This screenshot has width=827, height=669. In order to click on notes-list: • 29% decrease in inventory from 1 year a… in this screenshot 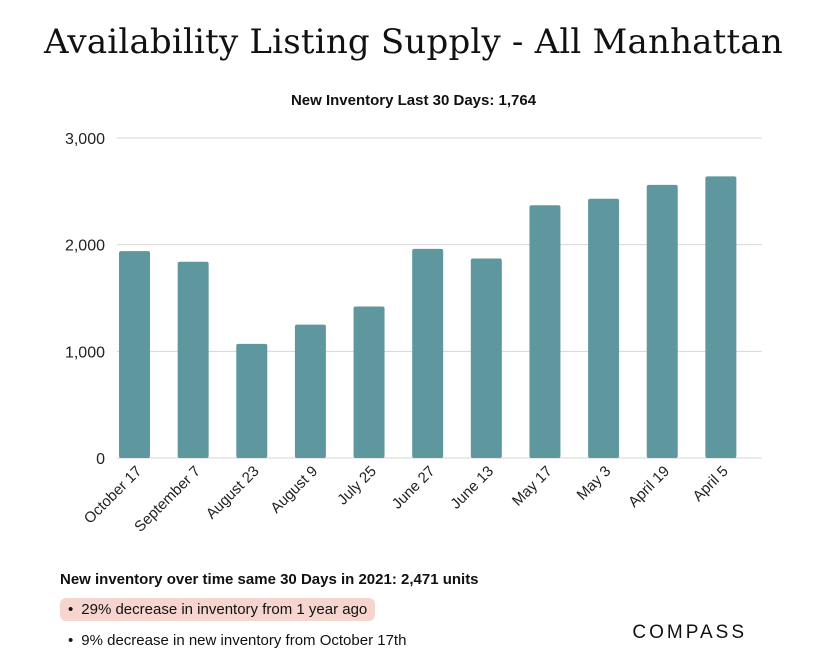, I will do `click(237, 629)`.